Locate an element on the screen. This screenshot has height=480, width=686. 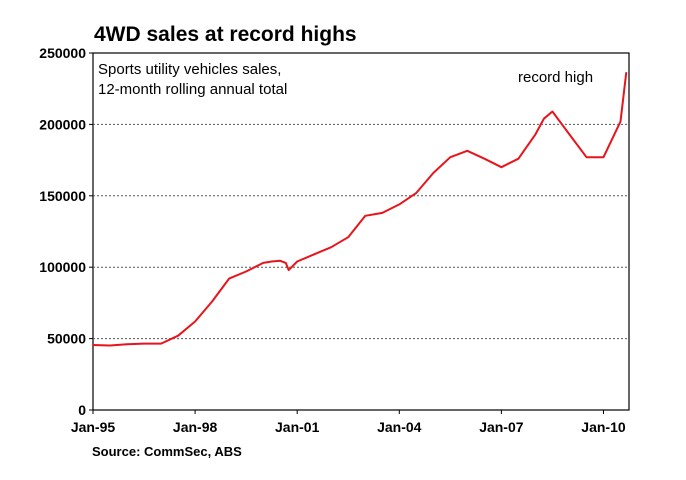
subtitle-line-1: Sports utility vehicles sales, is located at coordinates (189, 69).